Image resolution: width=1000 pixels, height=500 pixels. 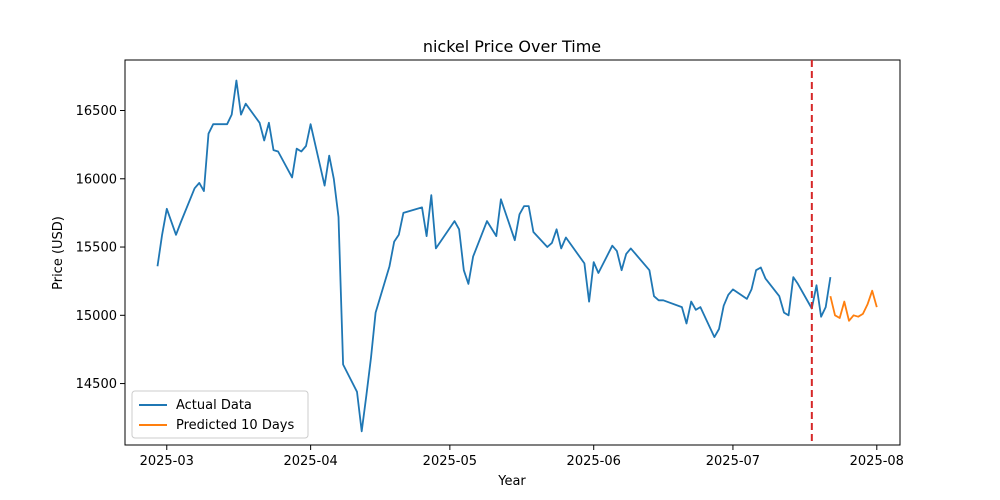 I want to click on legend-label-actual: Actual Data, so click(x=214, y=405).